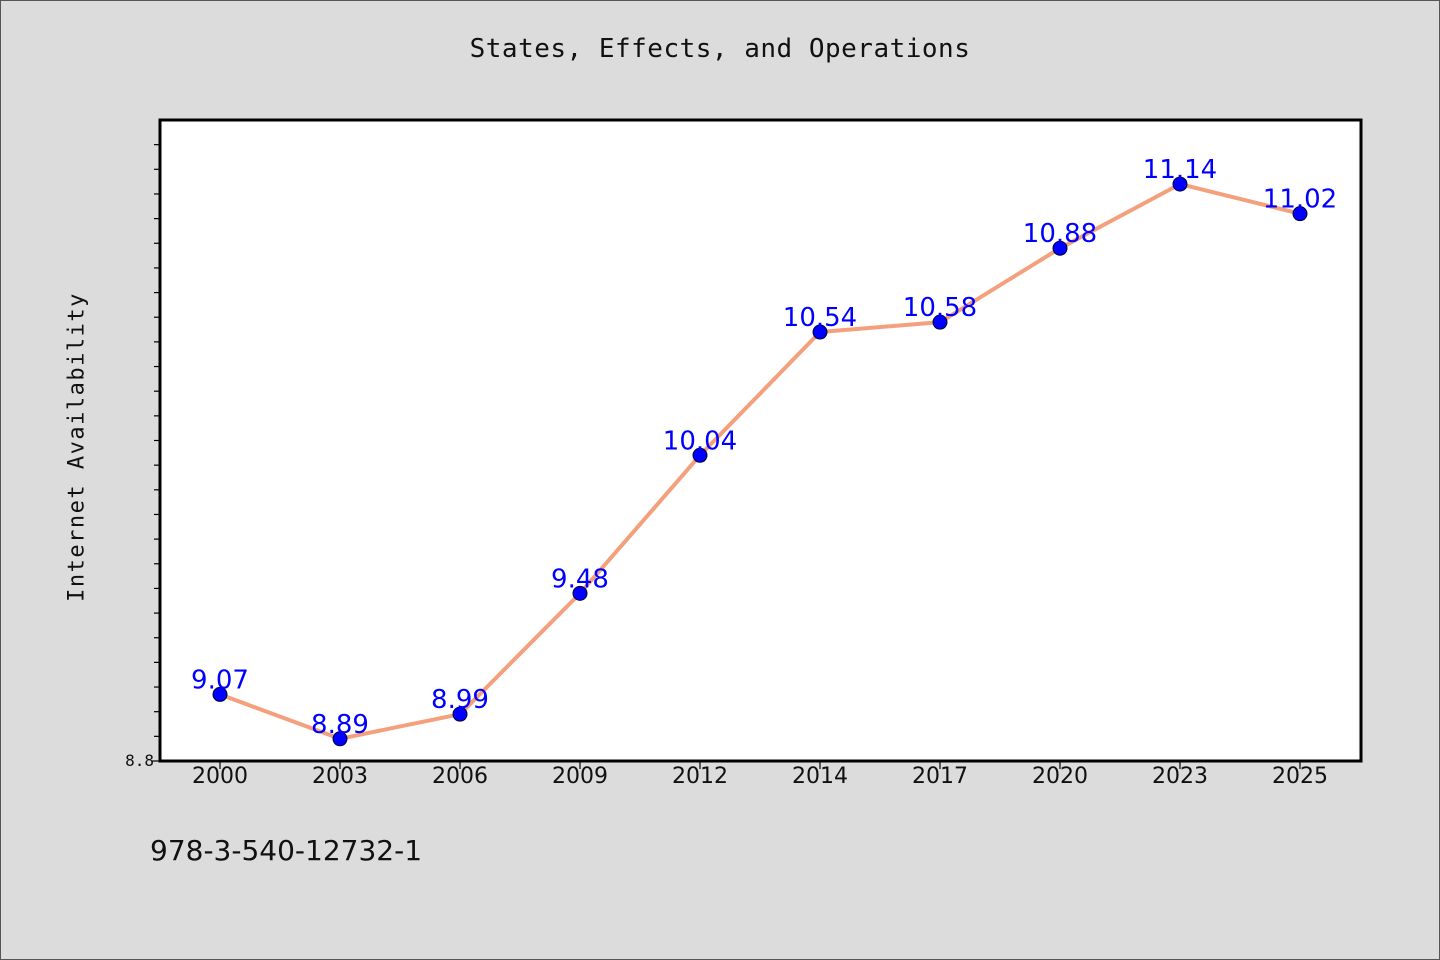 The width and height of the screenshot is (1440, 960). What do you see at coordinates (820, 318) in the screenshot?
I see `data-label: 10.54` at bounding box center [820, 318].